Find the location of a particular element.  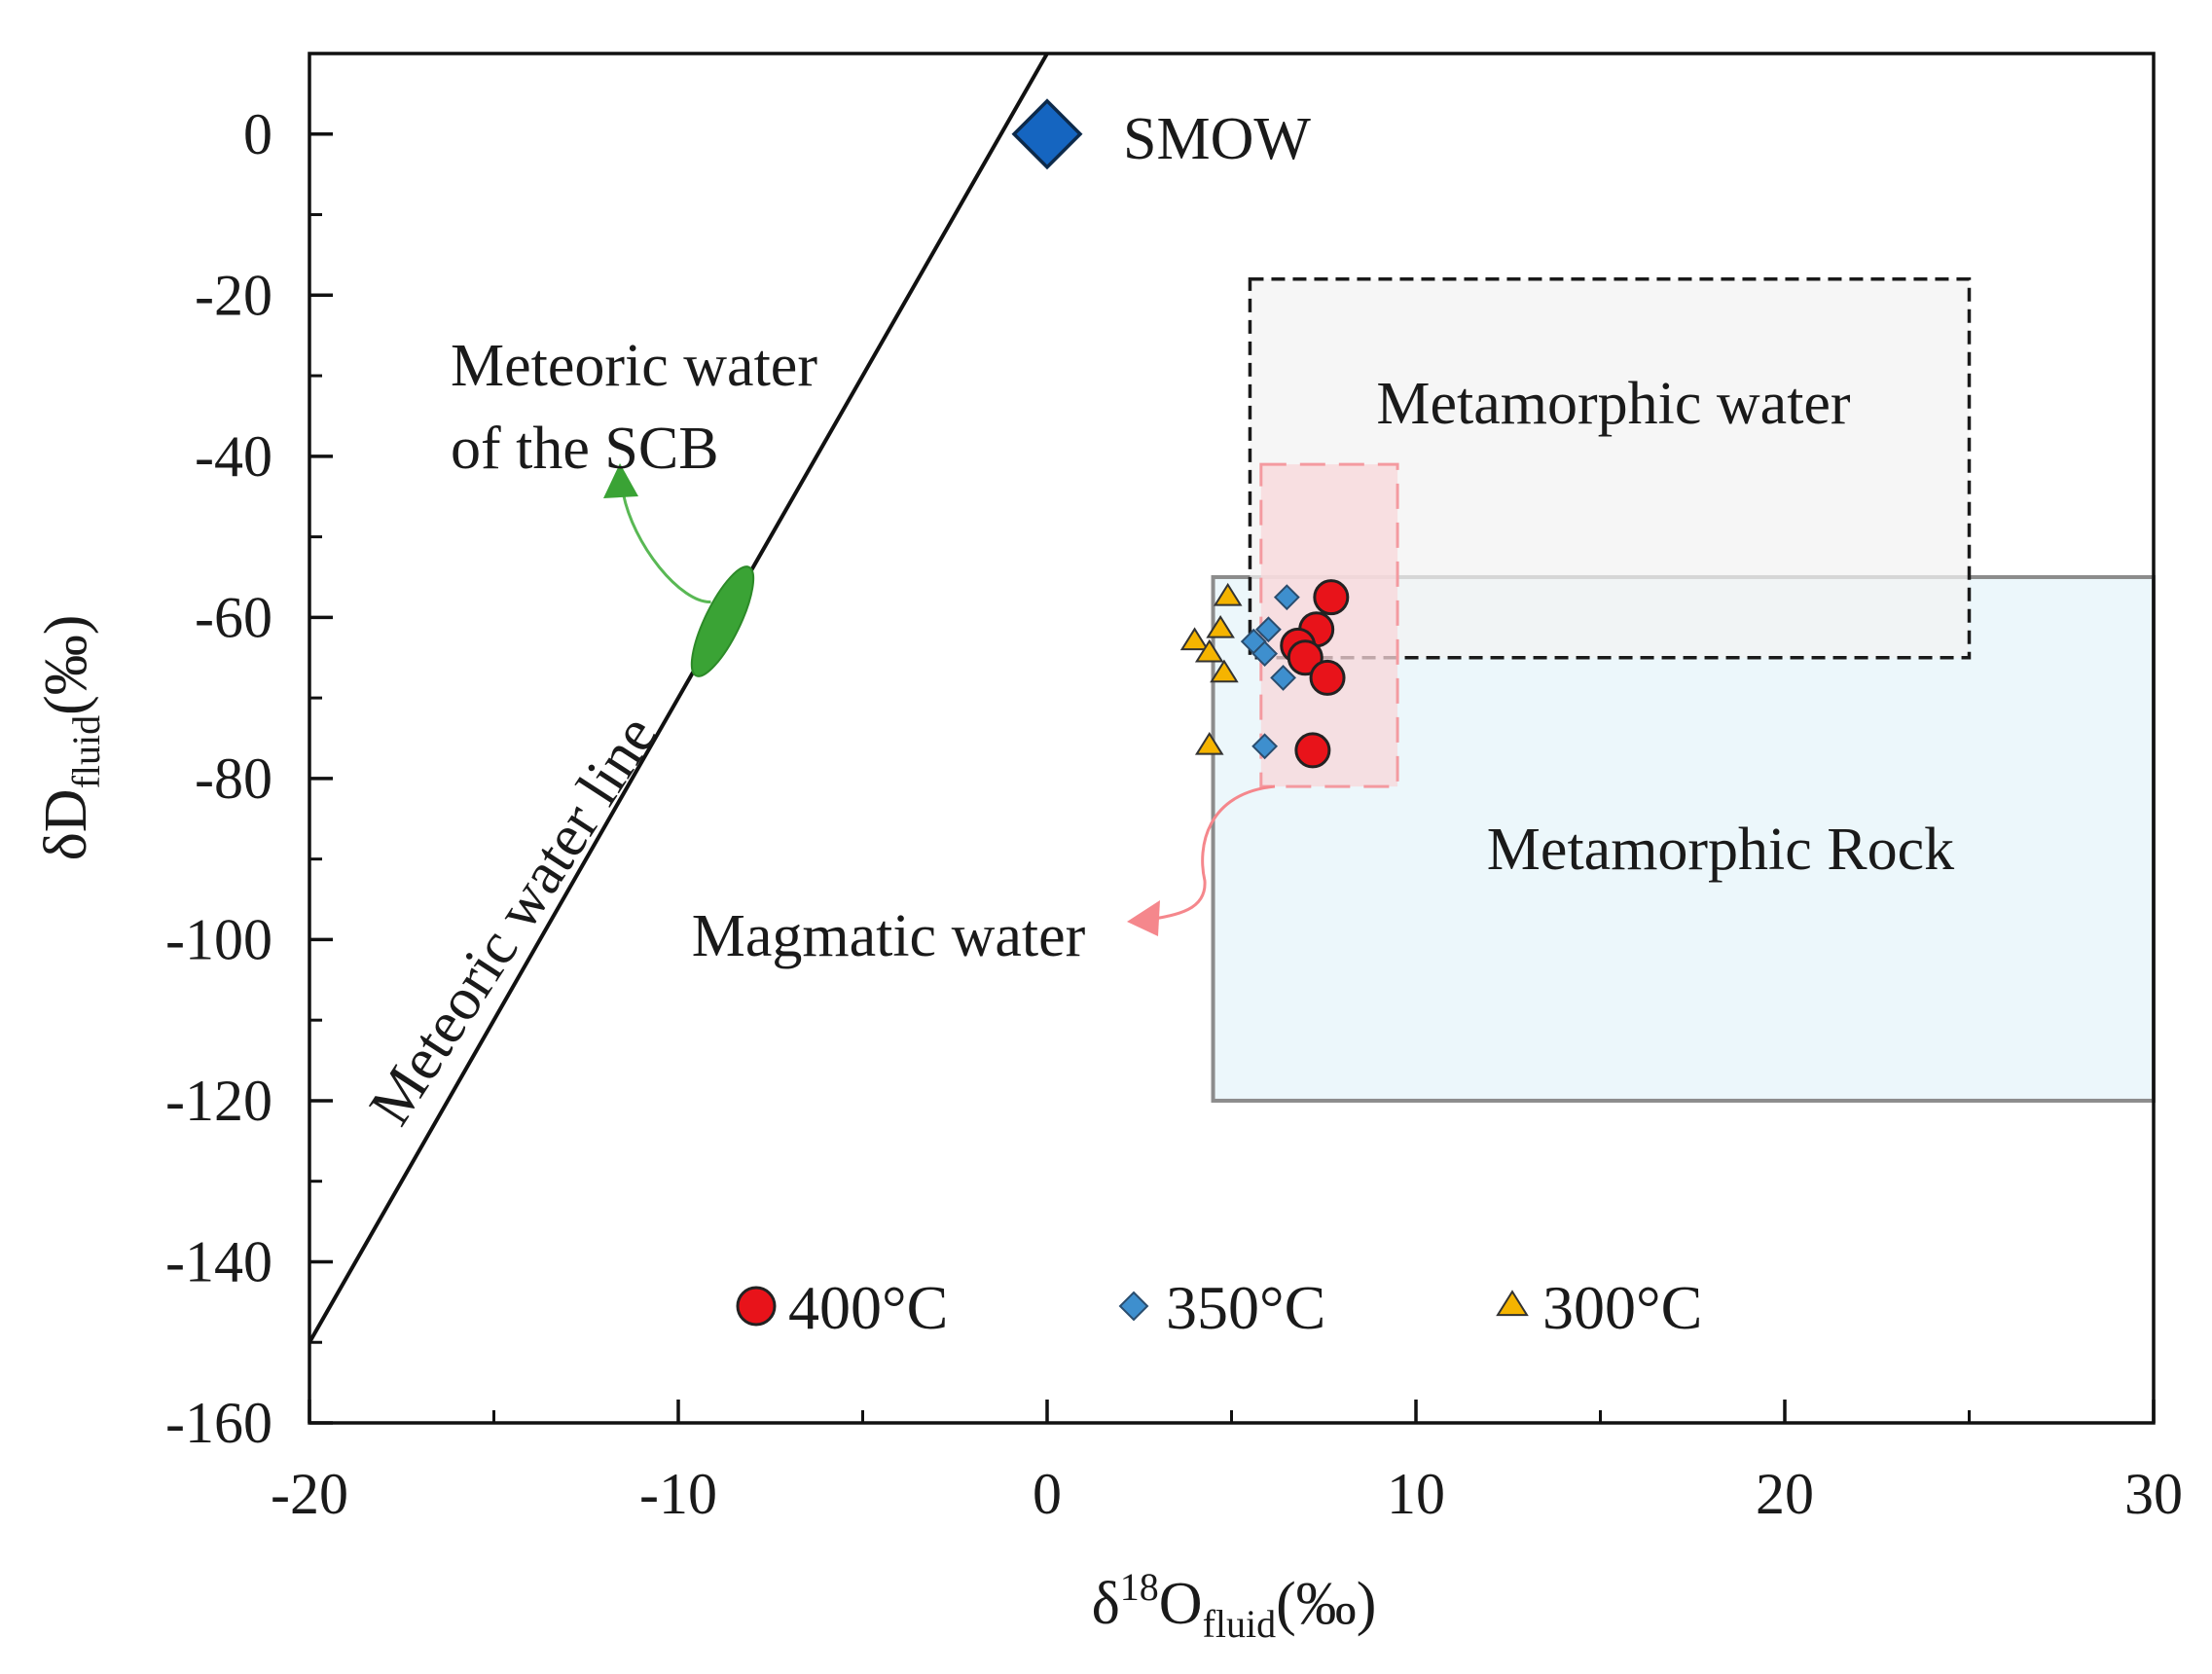

meteoric-water-line-label: Meteoric water line is located at coordinates (514, 920).